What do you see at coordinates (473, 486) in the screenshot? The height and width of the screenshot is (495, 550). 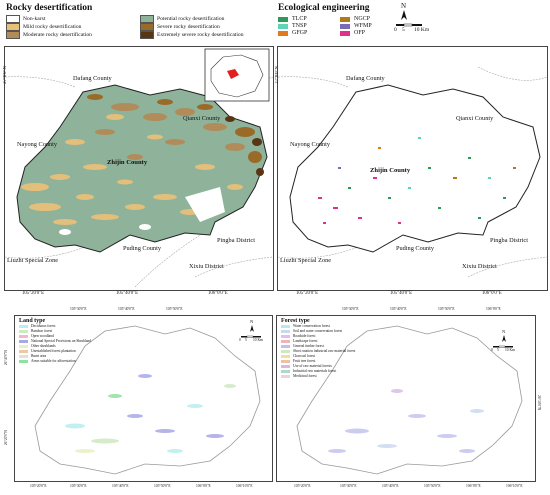 I see `xtick-d-5: 106°0'0"E` at bounding box center [473, 486].